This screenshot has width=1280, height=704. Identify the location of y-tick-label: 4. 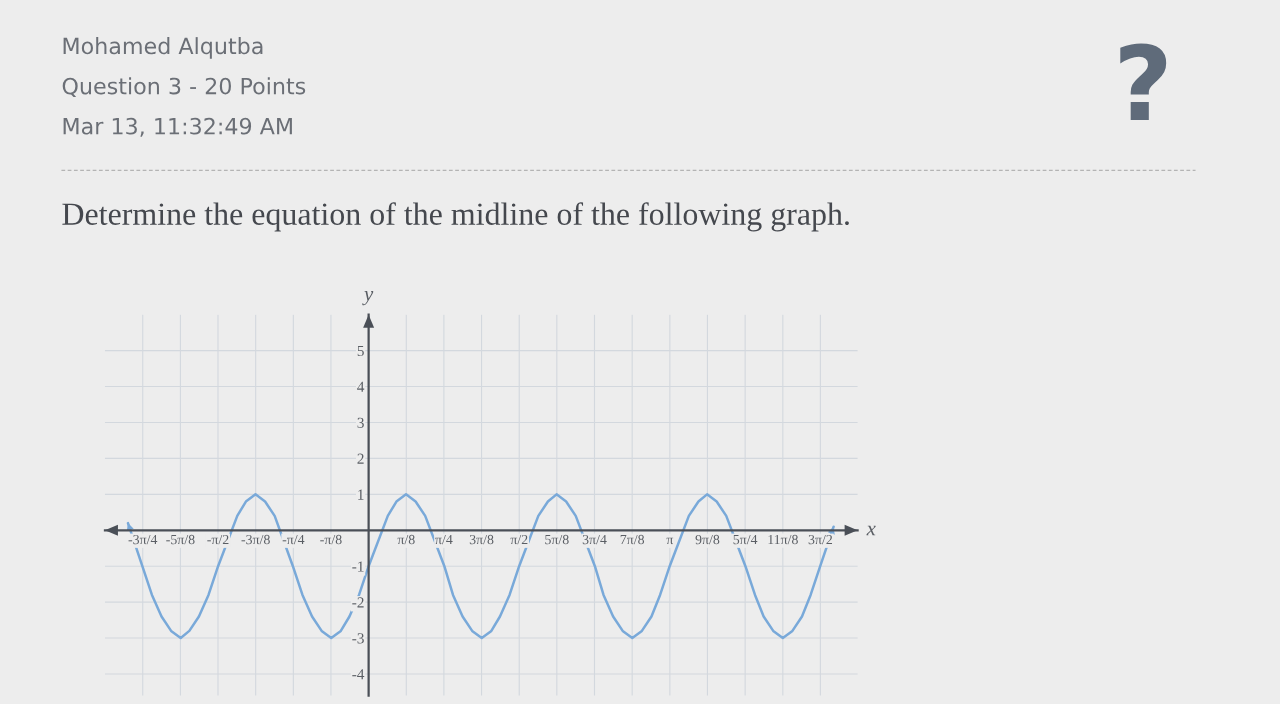
(361, 386).